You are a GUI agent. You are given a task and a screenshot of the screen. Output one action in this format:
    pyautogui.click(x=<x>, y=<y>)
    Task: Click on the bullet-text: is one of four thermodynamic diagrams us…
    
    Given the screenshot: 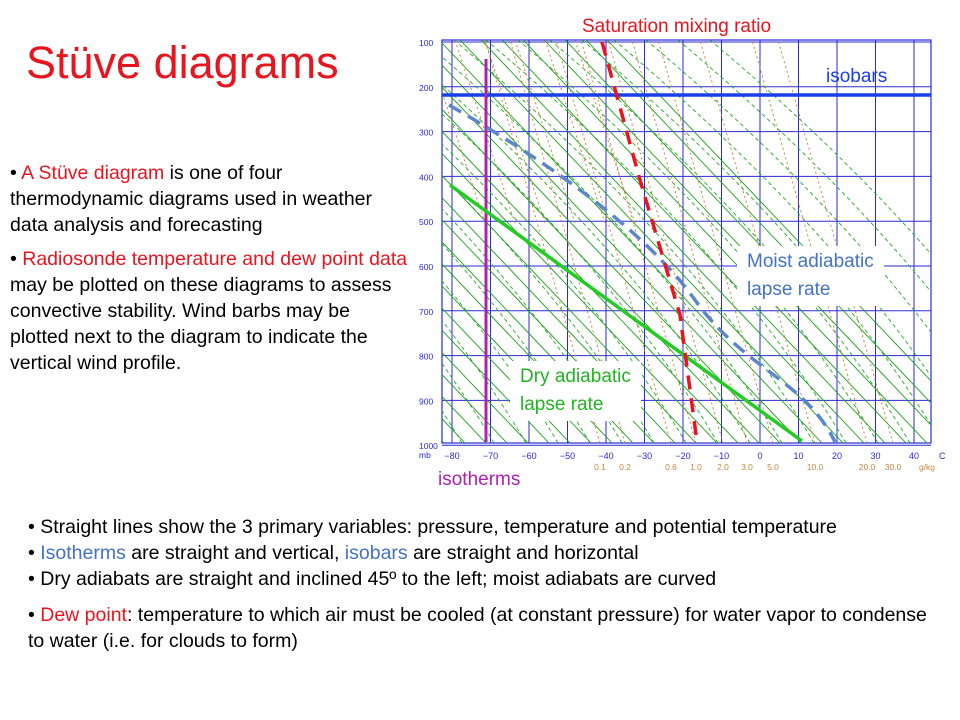 What is the action you would take?
    pyautogui.click(x=191, y=199)
    